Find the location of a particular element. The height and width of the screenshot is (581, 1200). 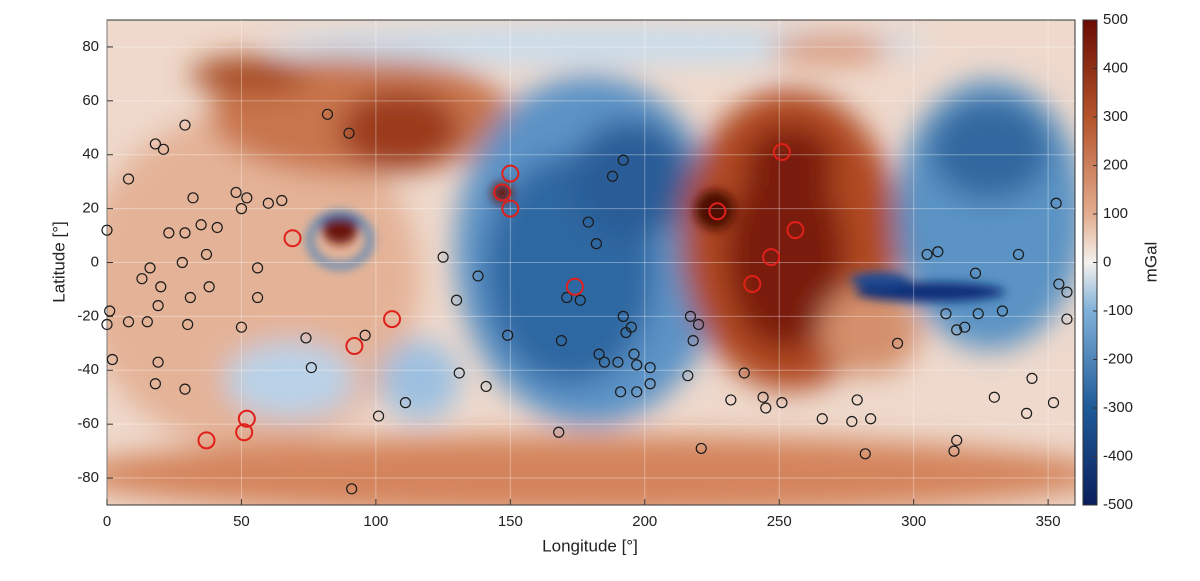

y-tick-label: -80 is located at coordinates (88, 477).